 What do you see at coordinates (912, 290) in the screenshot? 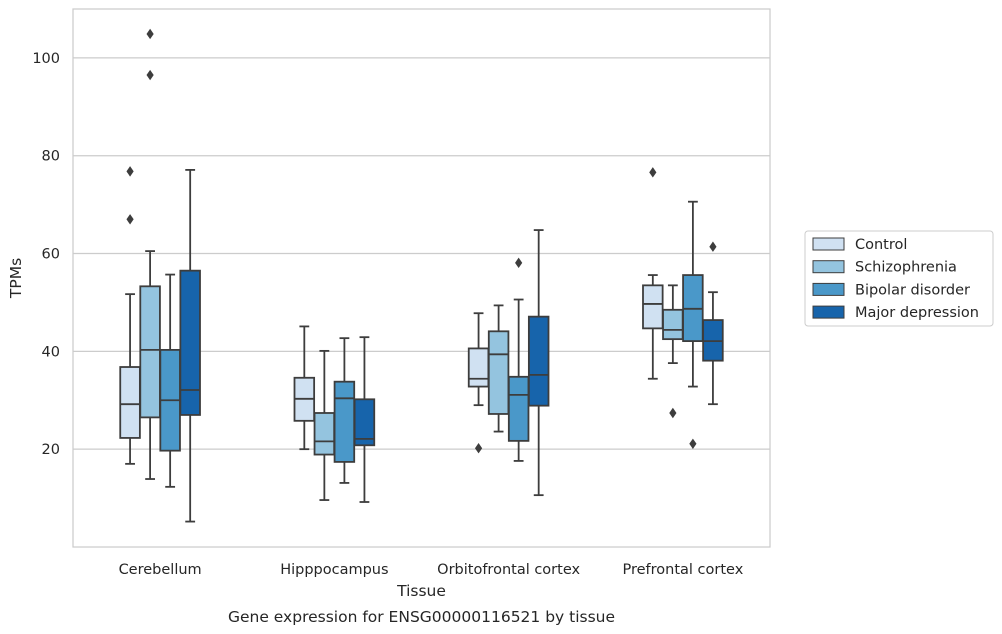
I see `legend-label: Bipolar disorder` at bounding box center [912, 290].